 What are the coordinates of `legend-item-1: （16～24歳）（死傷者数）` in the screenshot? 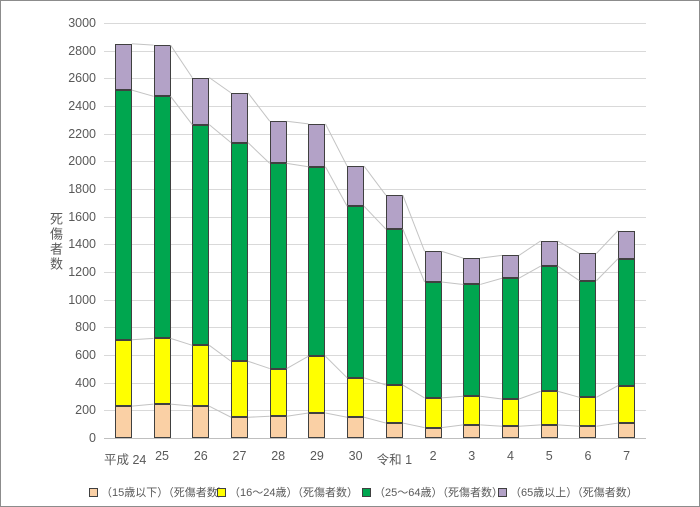 It's located at (287, 492).